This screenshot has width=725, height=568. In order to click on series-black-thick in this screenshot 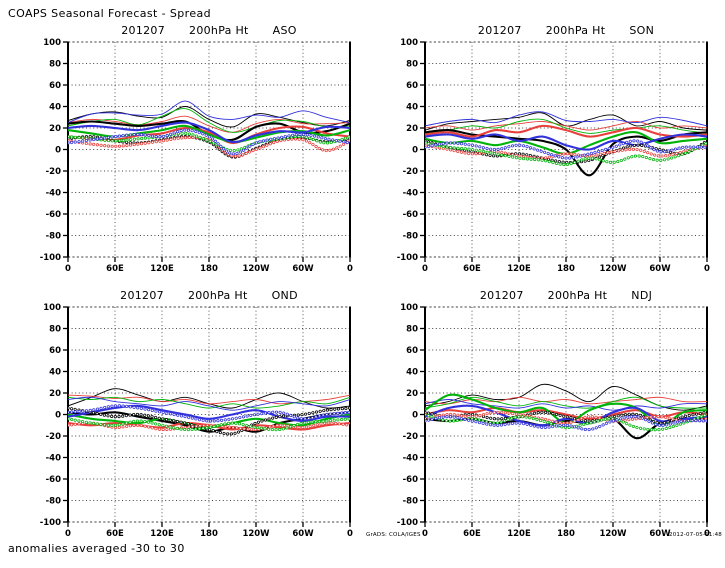, I will do `click(566, 153)`.